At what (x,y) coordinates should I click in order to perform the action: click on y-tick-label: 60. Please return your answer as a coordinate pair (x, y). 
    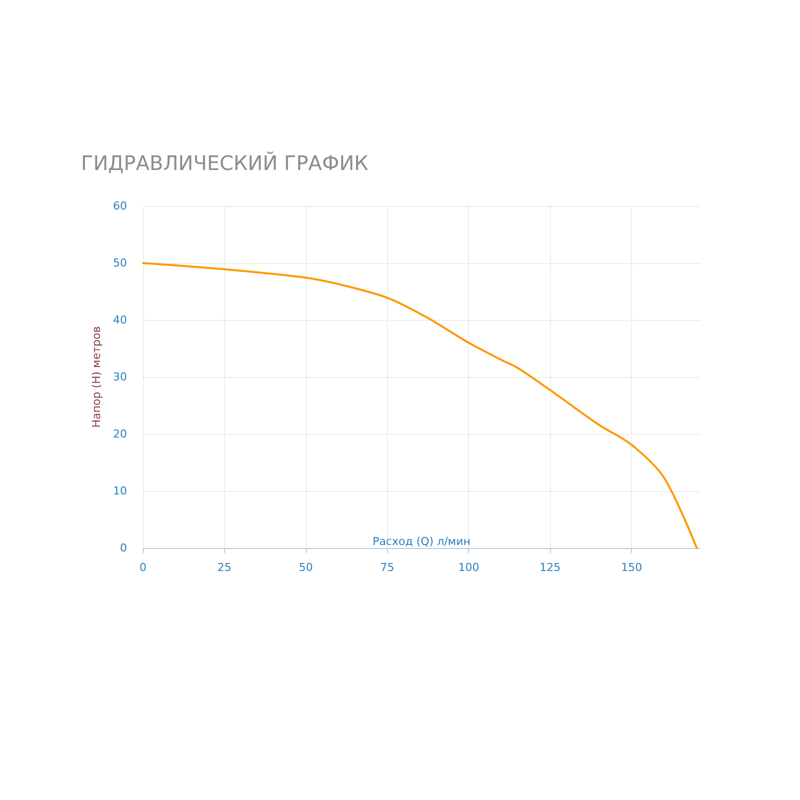
    Looking at the image, I should click on (120, 206).